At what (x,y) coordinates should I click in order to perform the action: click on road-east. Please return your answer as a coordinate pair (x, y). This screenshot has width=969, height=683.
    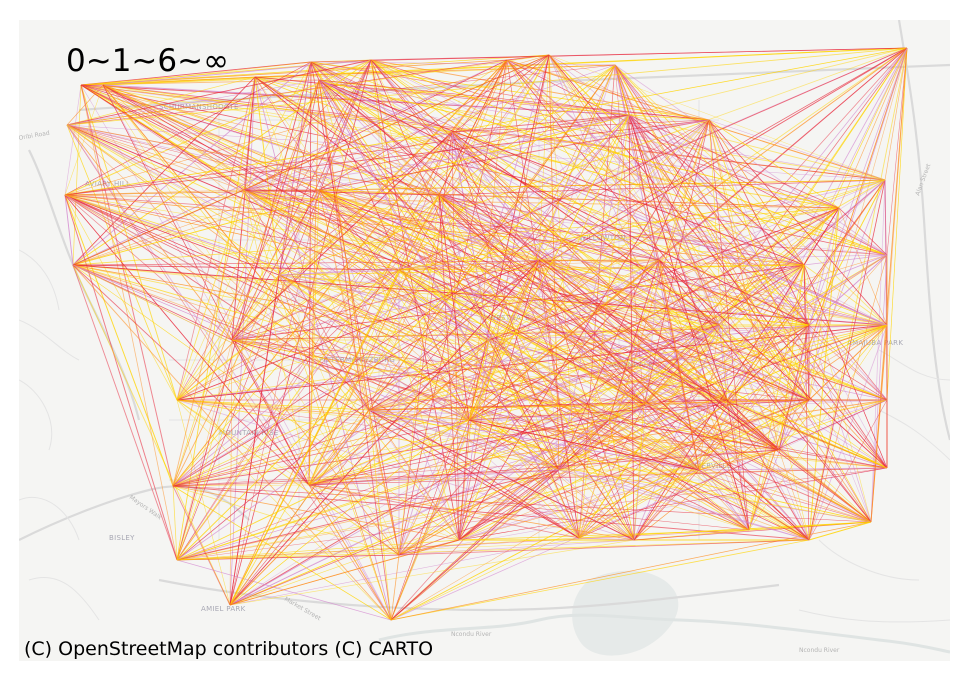
    Looking at the image, I should click on (923, 230).